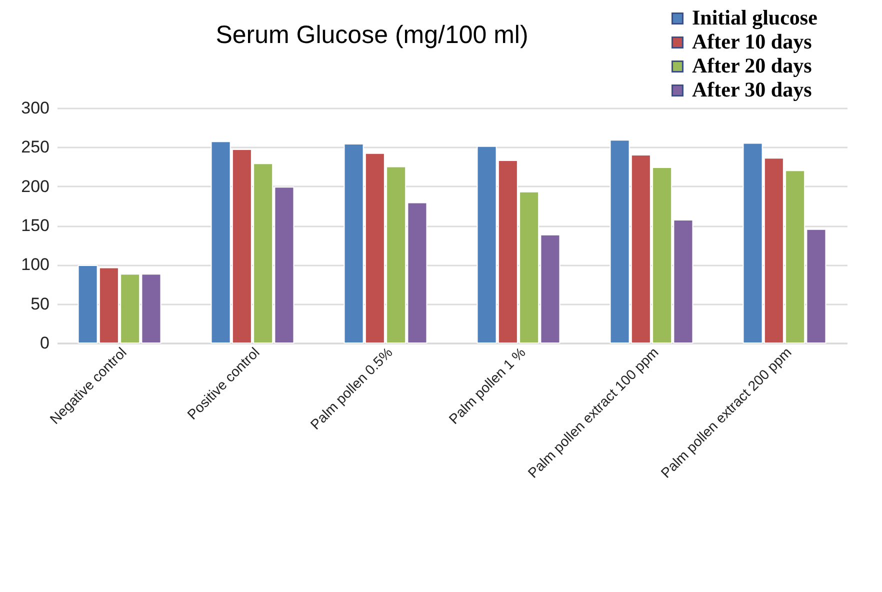 The width and height of the screenshot is (882, 592). What do you see at coordinates (35, 147) in the screenshot?
I see `y-tick-label: 250` at bounding box center [35, 147].